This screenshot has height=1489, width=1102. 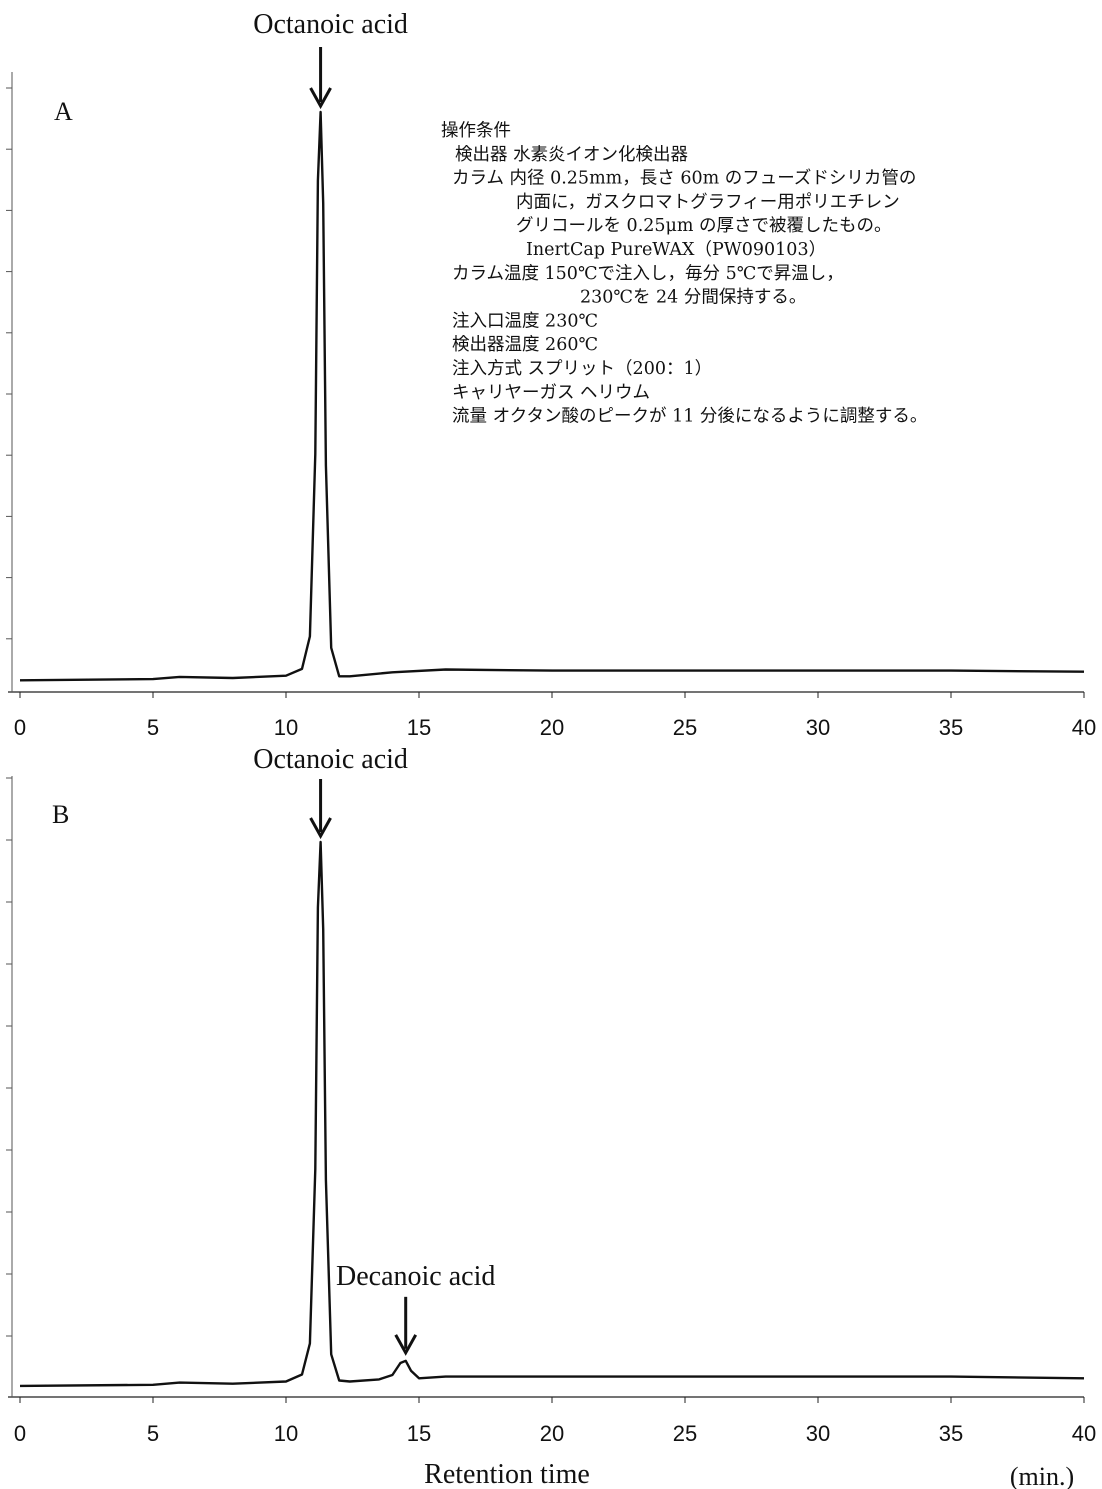 What do you see at coordinates (551, 393) in the screenshot?
I see `condition-line: キャリヤーガス ヘリウム` at bounding box center [551, 393].